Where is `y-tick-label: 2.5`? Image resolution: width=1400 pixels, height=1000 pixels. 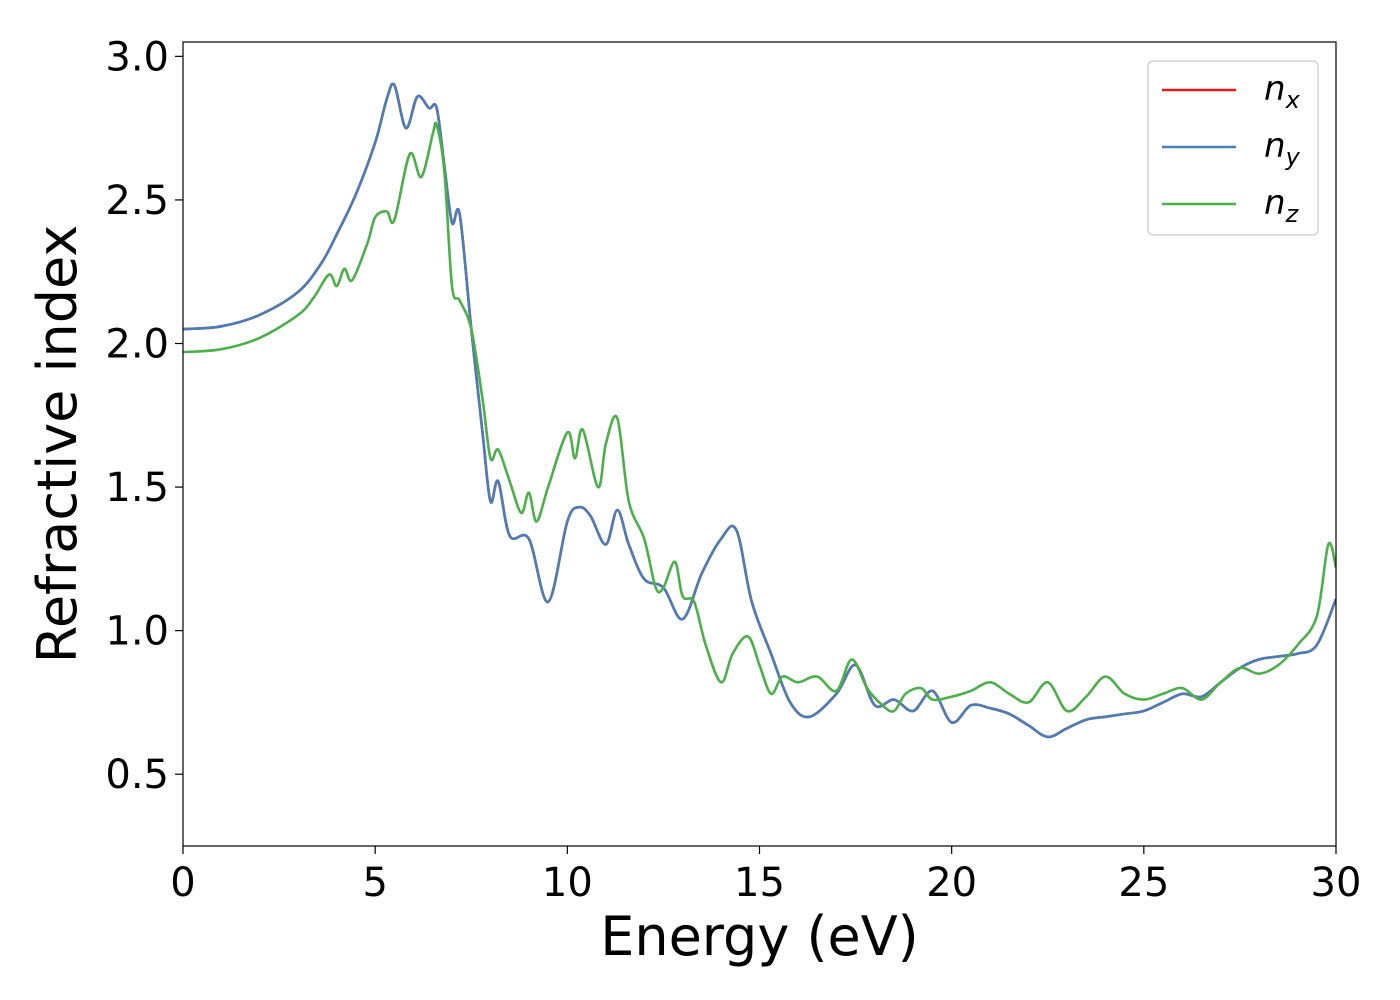
y-tick-label: 2.5 is located at coordinates (137, 201).